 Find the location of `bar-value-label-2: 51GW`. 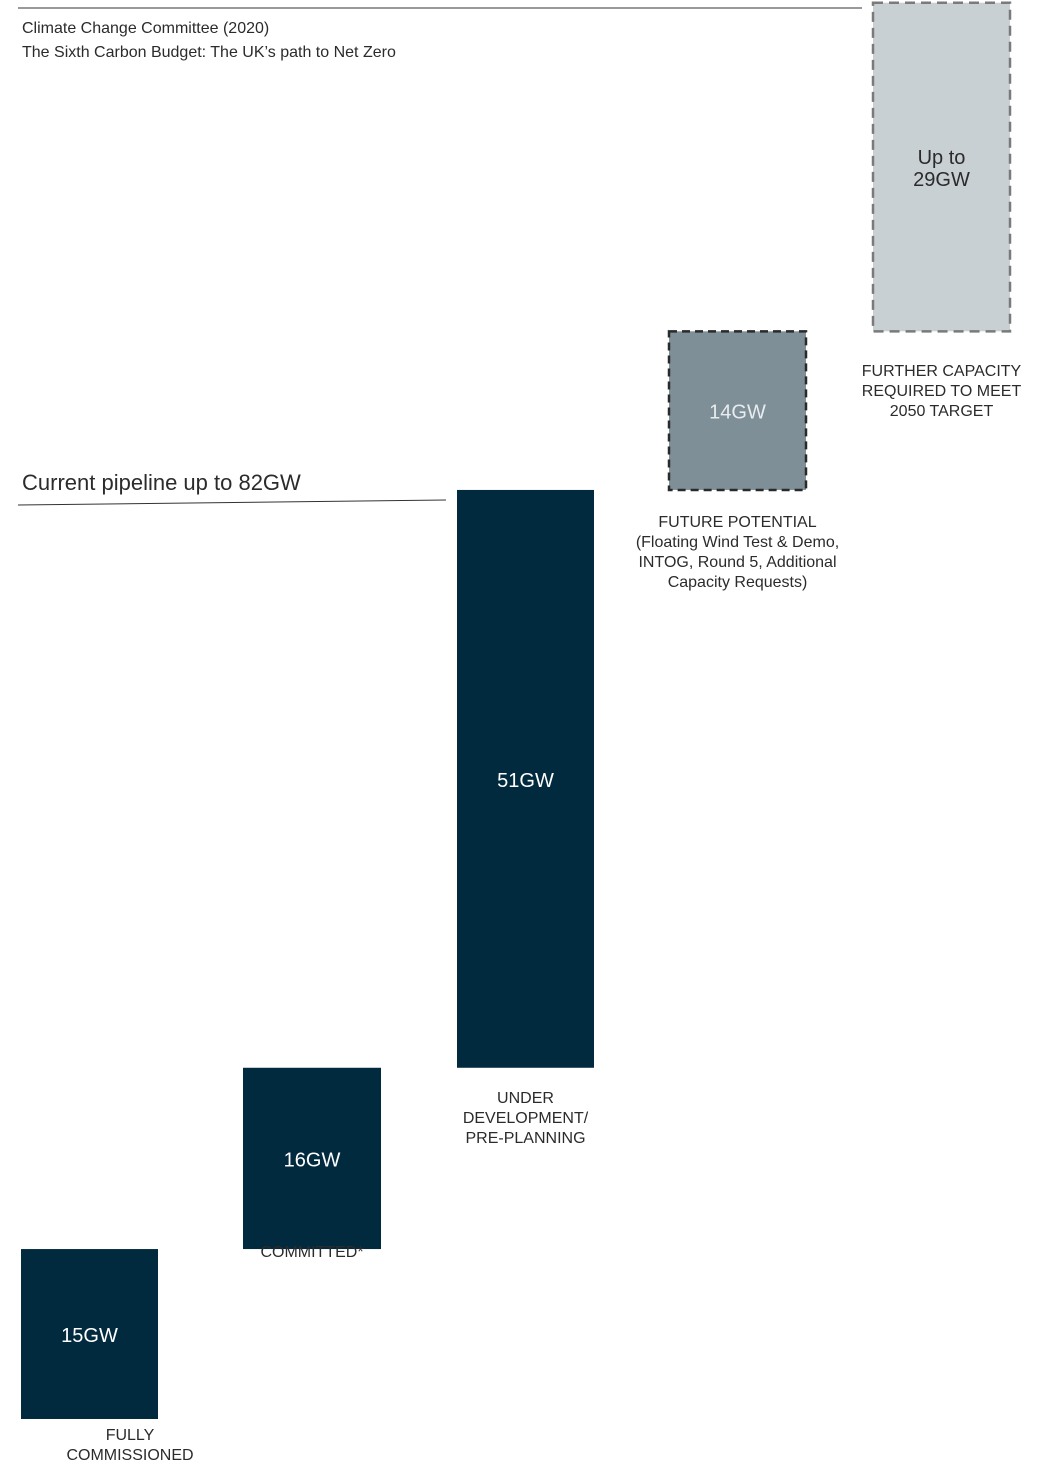

bar-value-label-2: 51GW is located at coordinates (525, 781).